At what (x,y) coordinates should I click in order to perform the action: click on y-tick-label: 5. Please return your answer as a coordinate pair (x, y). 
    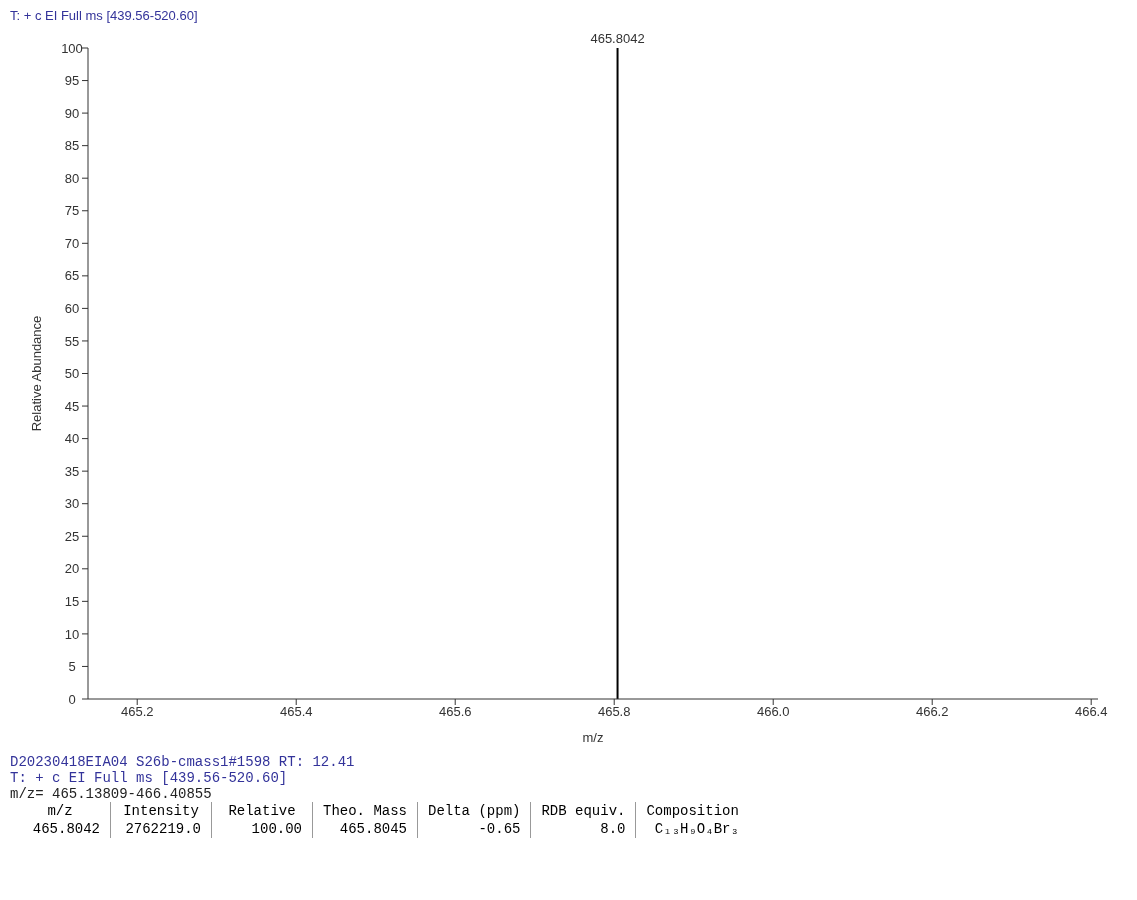
    Looking at the image, I should click on (72, 667).